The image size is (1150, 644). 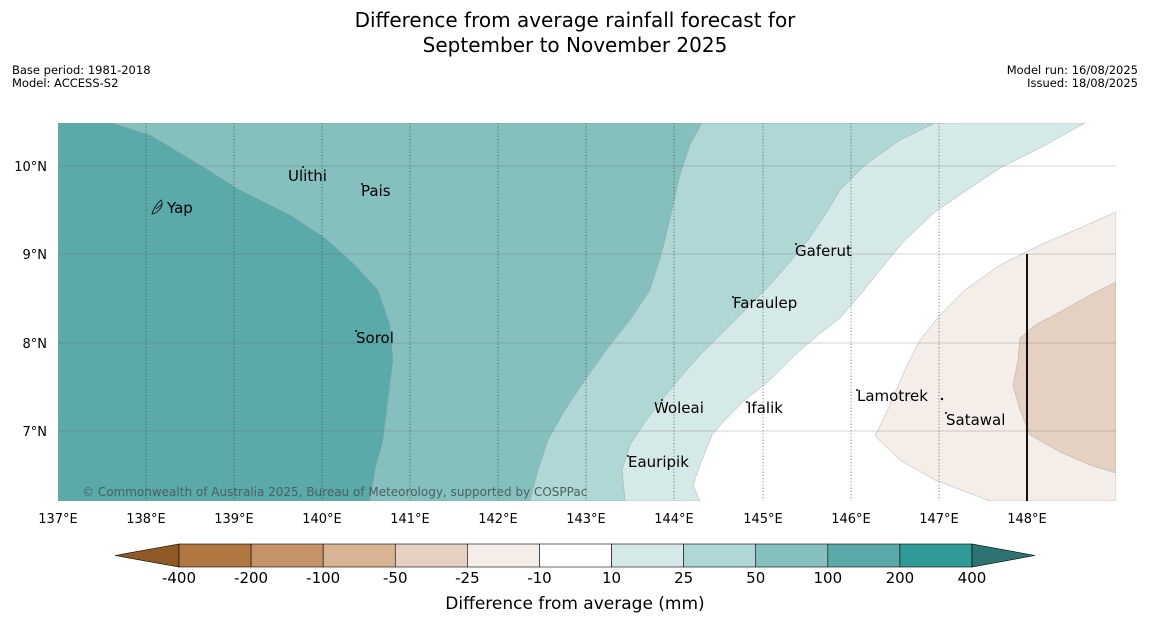 I want to click on lat-label-10n: 10°N, so click(x=30, y=167).